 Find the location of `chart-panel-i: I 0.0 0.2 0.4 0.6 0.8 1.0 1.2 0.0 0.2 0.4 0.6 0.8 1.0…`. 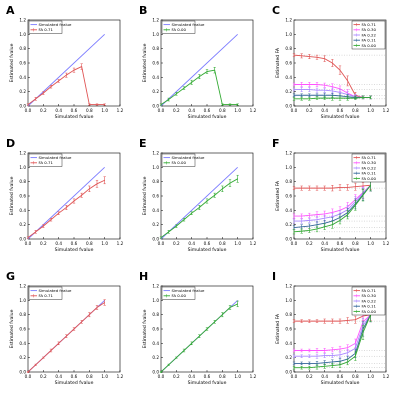

chart-panel-i: I 0.0 0.2 0.4 0.6 0.8 1.0 1.2 0.0 0.2 0.4 0.6 0.8 1.0… is located at coordinates (331, 328).